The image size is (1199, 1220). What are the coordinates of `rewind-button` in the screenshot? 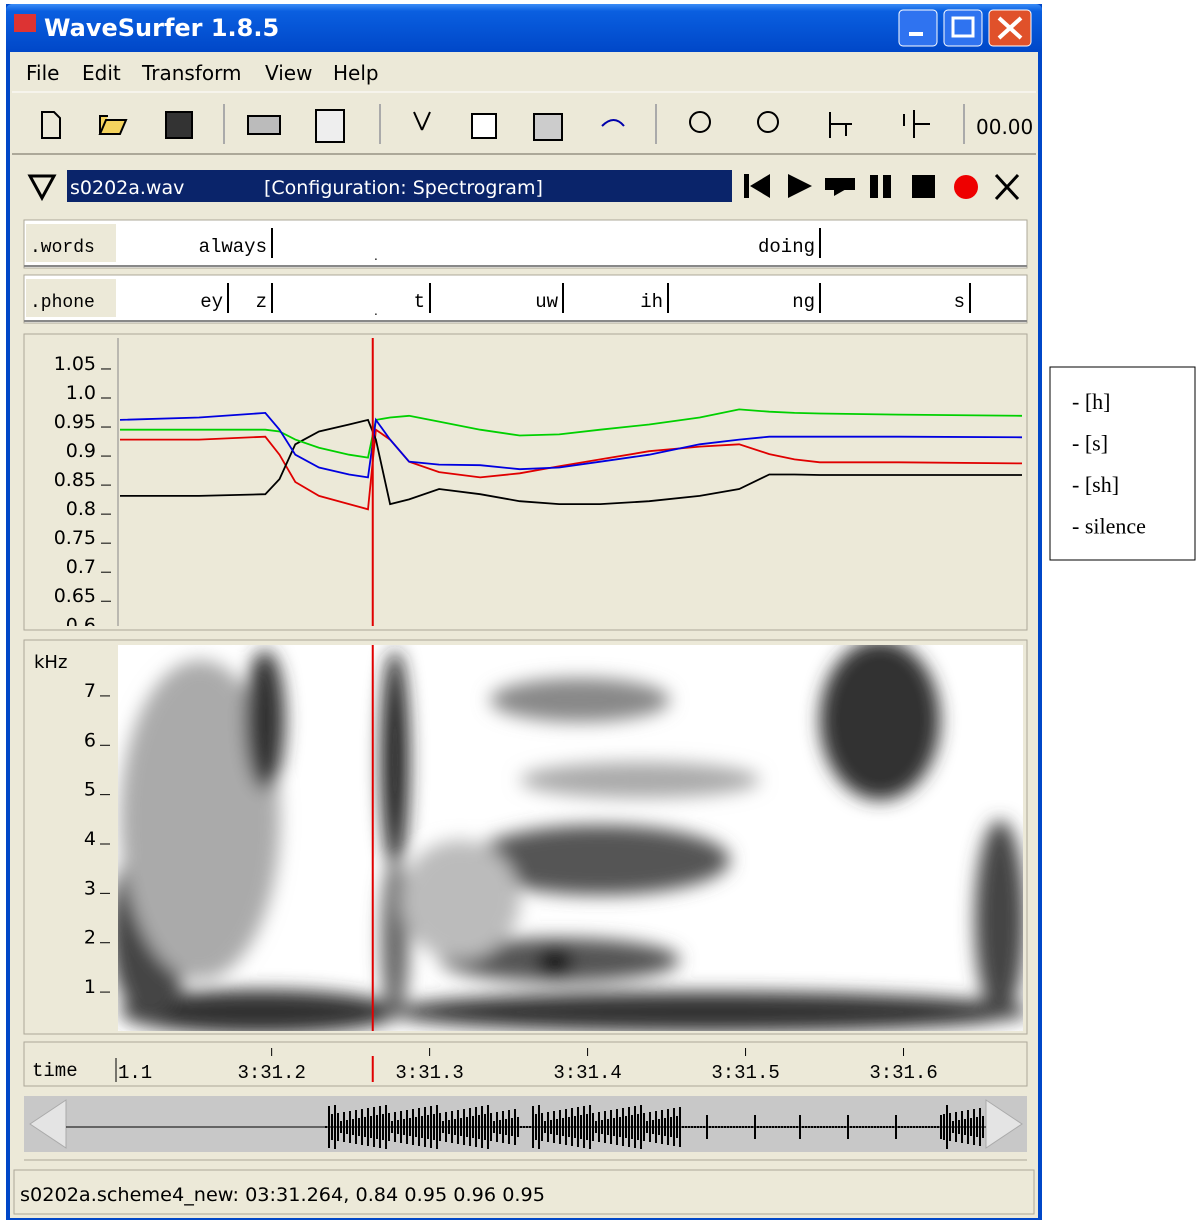 It's located at (757, 186).